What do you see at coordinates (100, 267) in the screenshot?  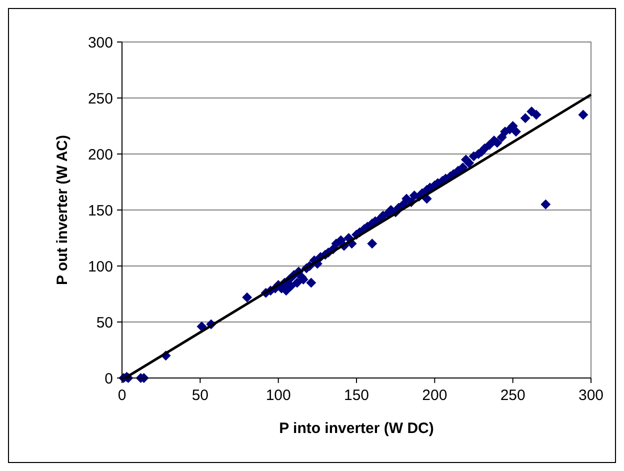 I see `y-tick-label: 100` at bounding box center [100, 267].